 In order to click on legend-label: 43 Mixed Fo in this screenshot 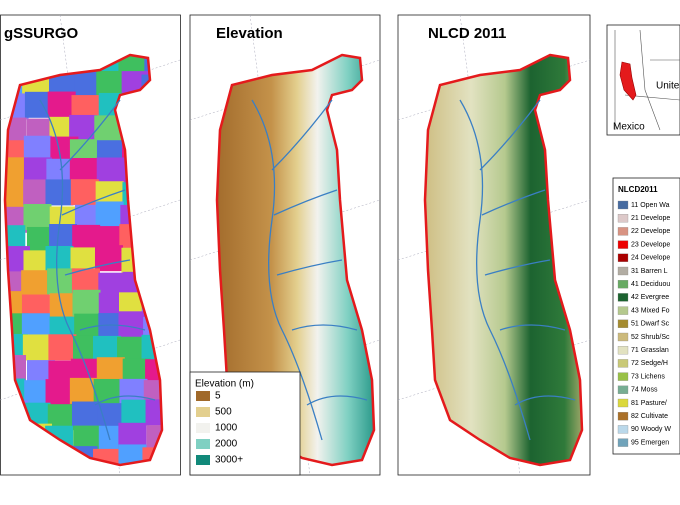, I will do `click(650, 310)`.